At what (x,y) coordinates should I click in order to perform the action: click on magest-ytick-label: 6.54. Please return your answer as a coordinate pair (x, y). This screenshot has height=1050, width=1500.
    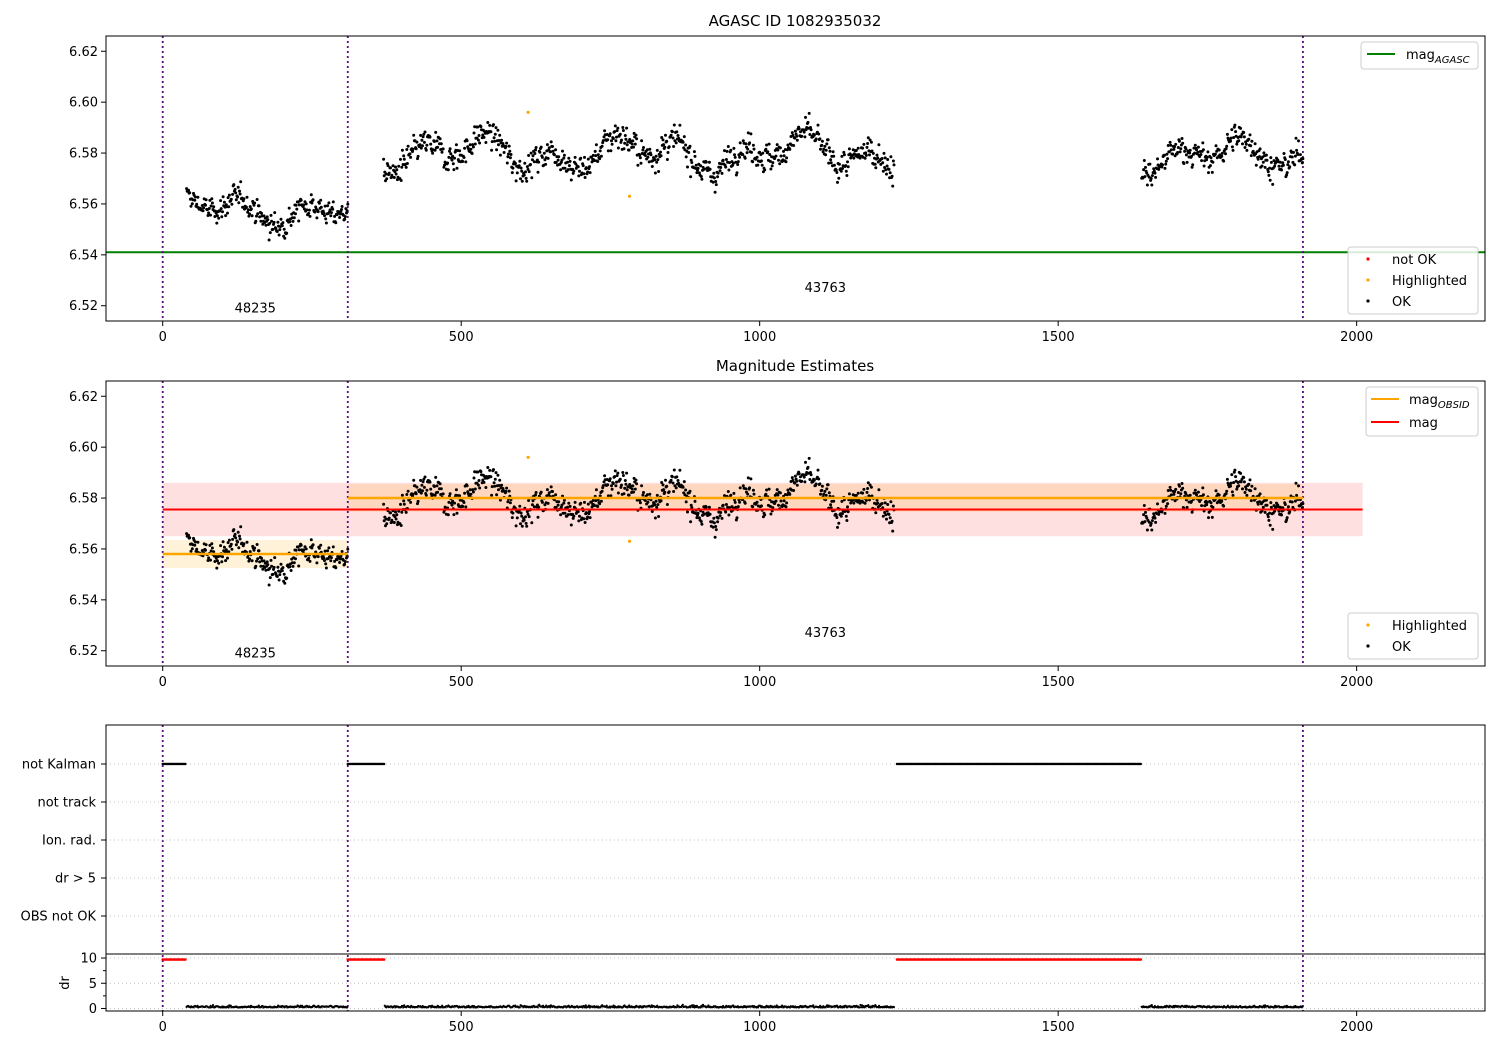
    Looking at the image, I should click on (83, 600).